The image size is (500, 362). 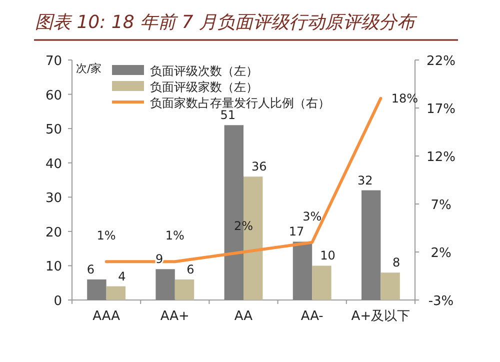 What do you see at coordinates (204, 87) in the screenshot?
I see `legend-label: 负面评级家数（左）` at bounding box center [204, 87].